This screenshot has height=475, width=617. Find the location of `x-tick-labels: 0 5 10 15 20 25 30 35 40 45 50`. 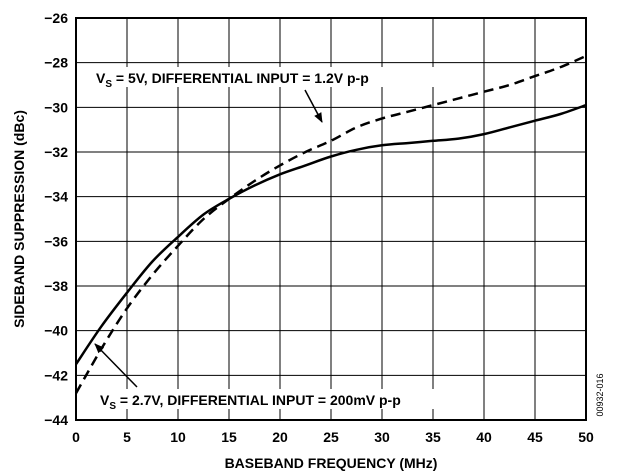

x-tick-labels: 0 5 10 15 20 25 30 35 40 45 50 is located at coordinates (333, 437).